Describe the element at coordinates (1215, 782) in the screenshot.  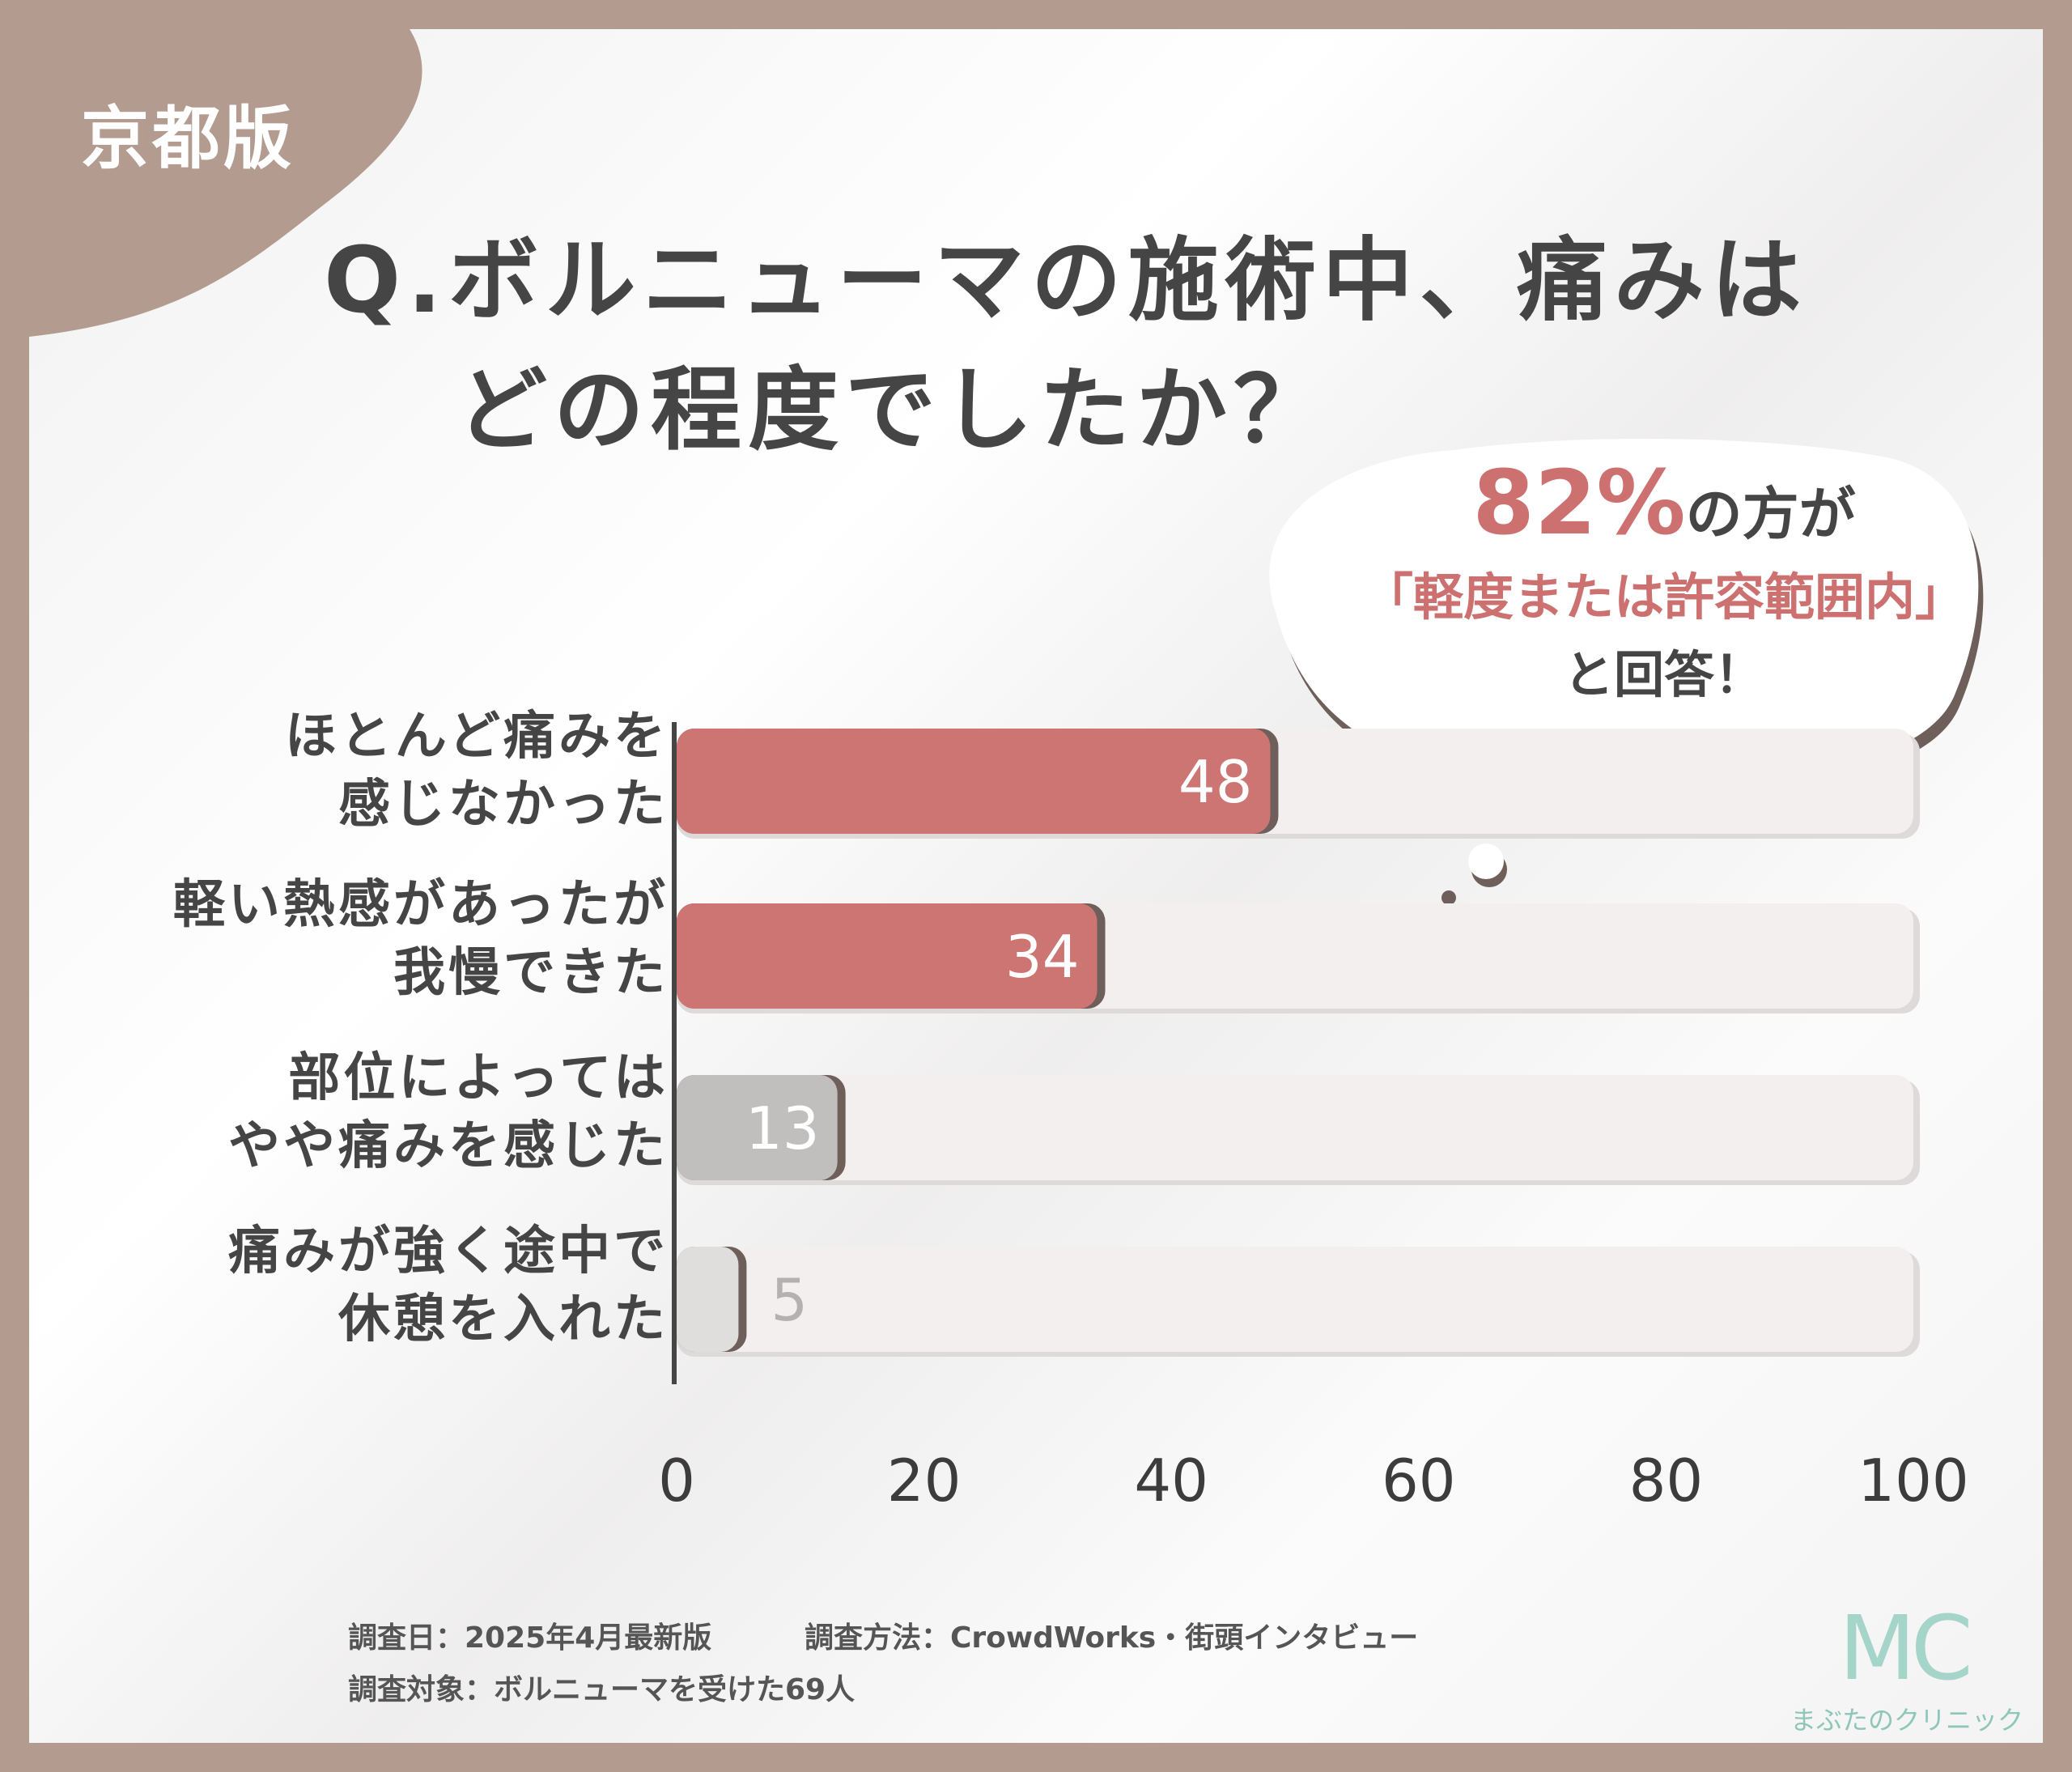
I see `bar-value-label: 48` at that location.